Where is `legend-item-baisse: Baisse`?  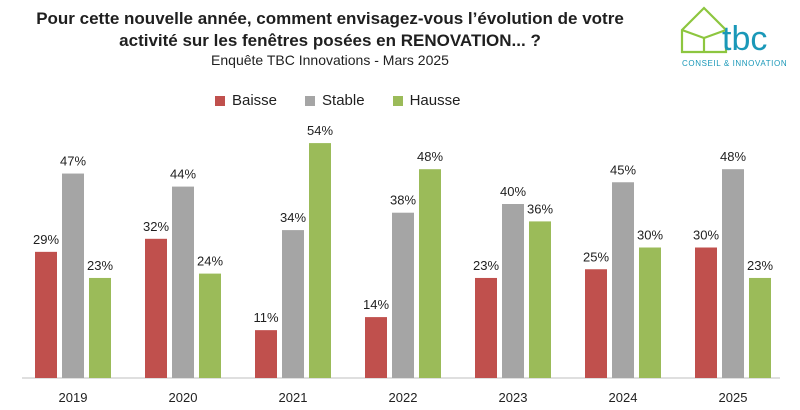 legend-item-baisse: Baisse is located at coordinates (246, 100).